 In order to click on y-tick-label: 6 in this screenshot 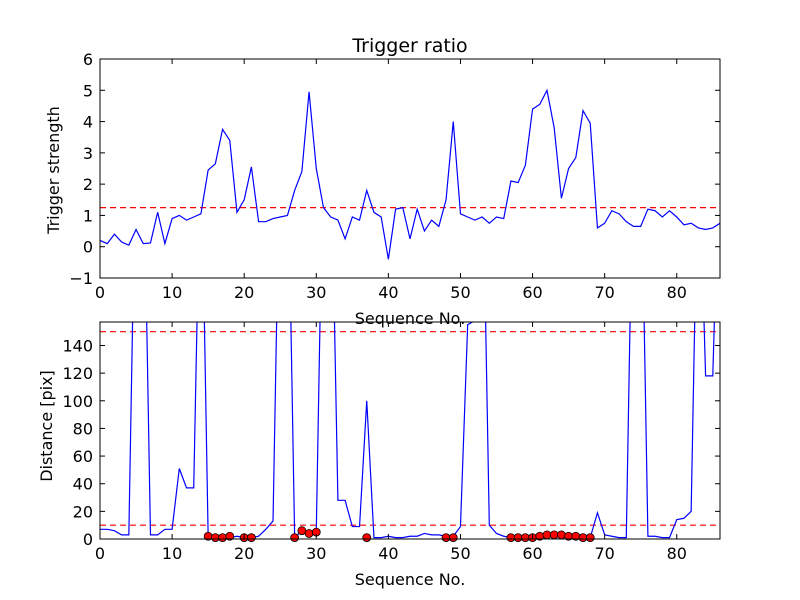, I will do `click(88, 59)`.